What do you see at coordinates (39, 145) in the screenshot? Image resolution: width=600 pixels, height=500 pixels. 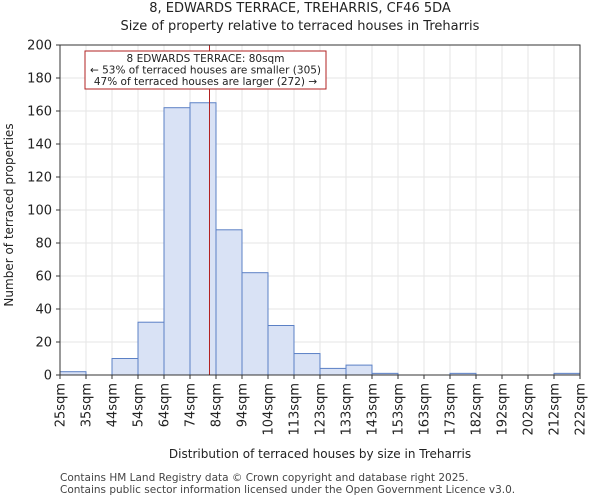 I see `y-tick-label: 140` at bounding box center [39, 145].